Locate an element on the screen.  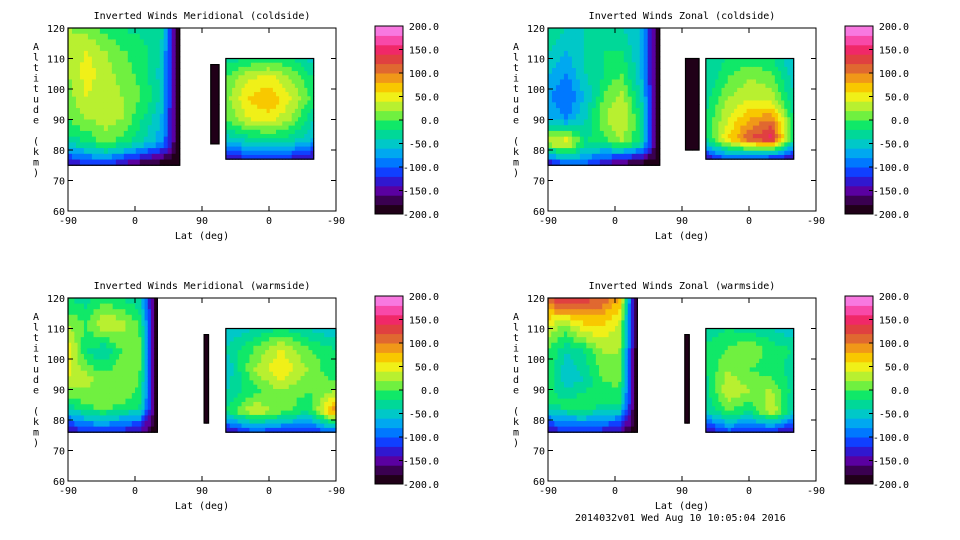
segment-outline is located at coordinates (215, 104).